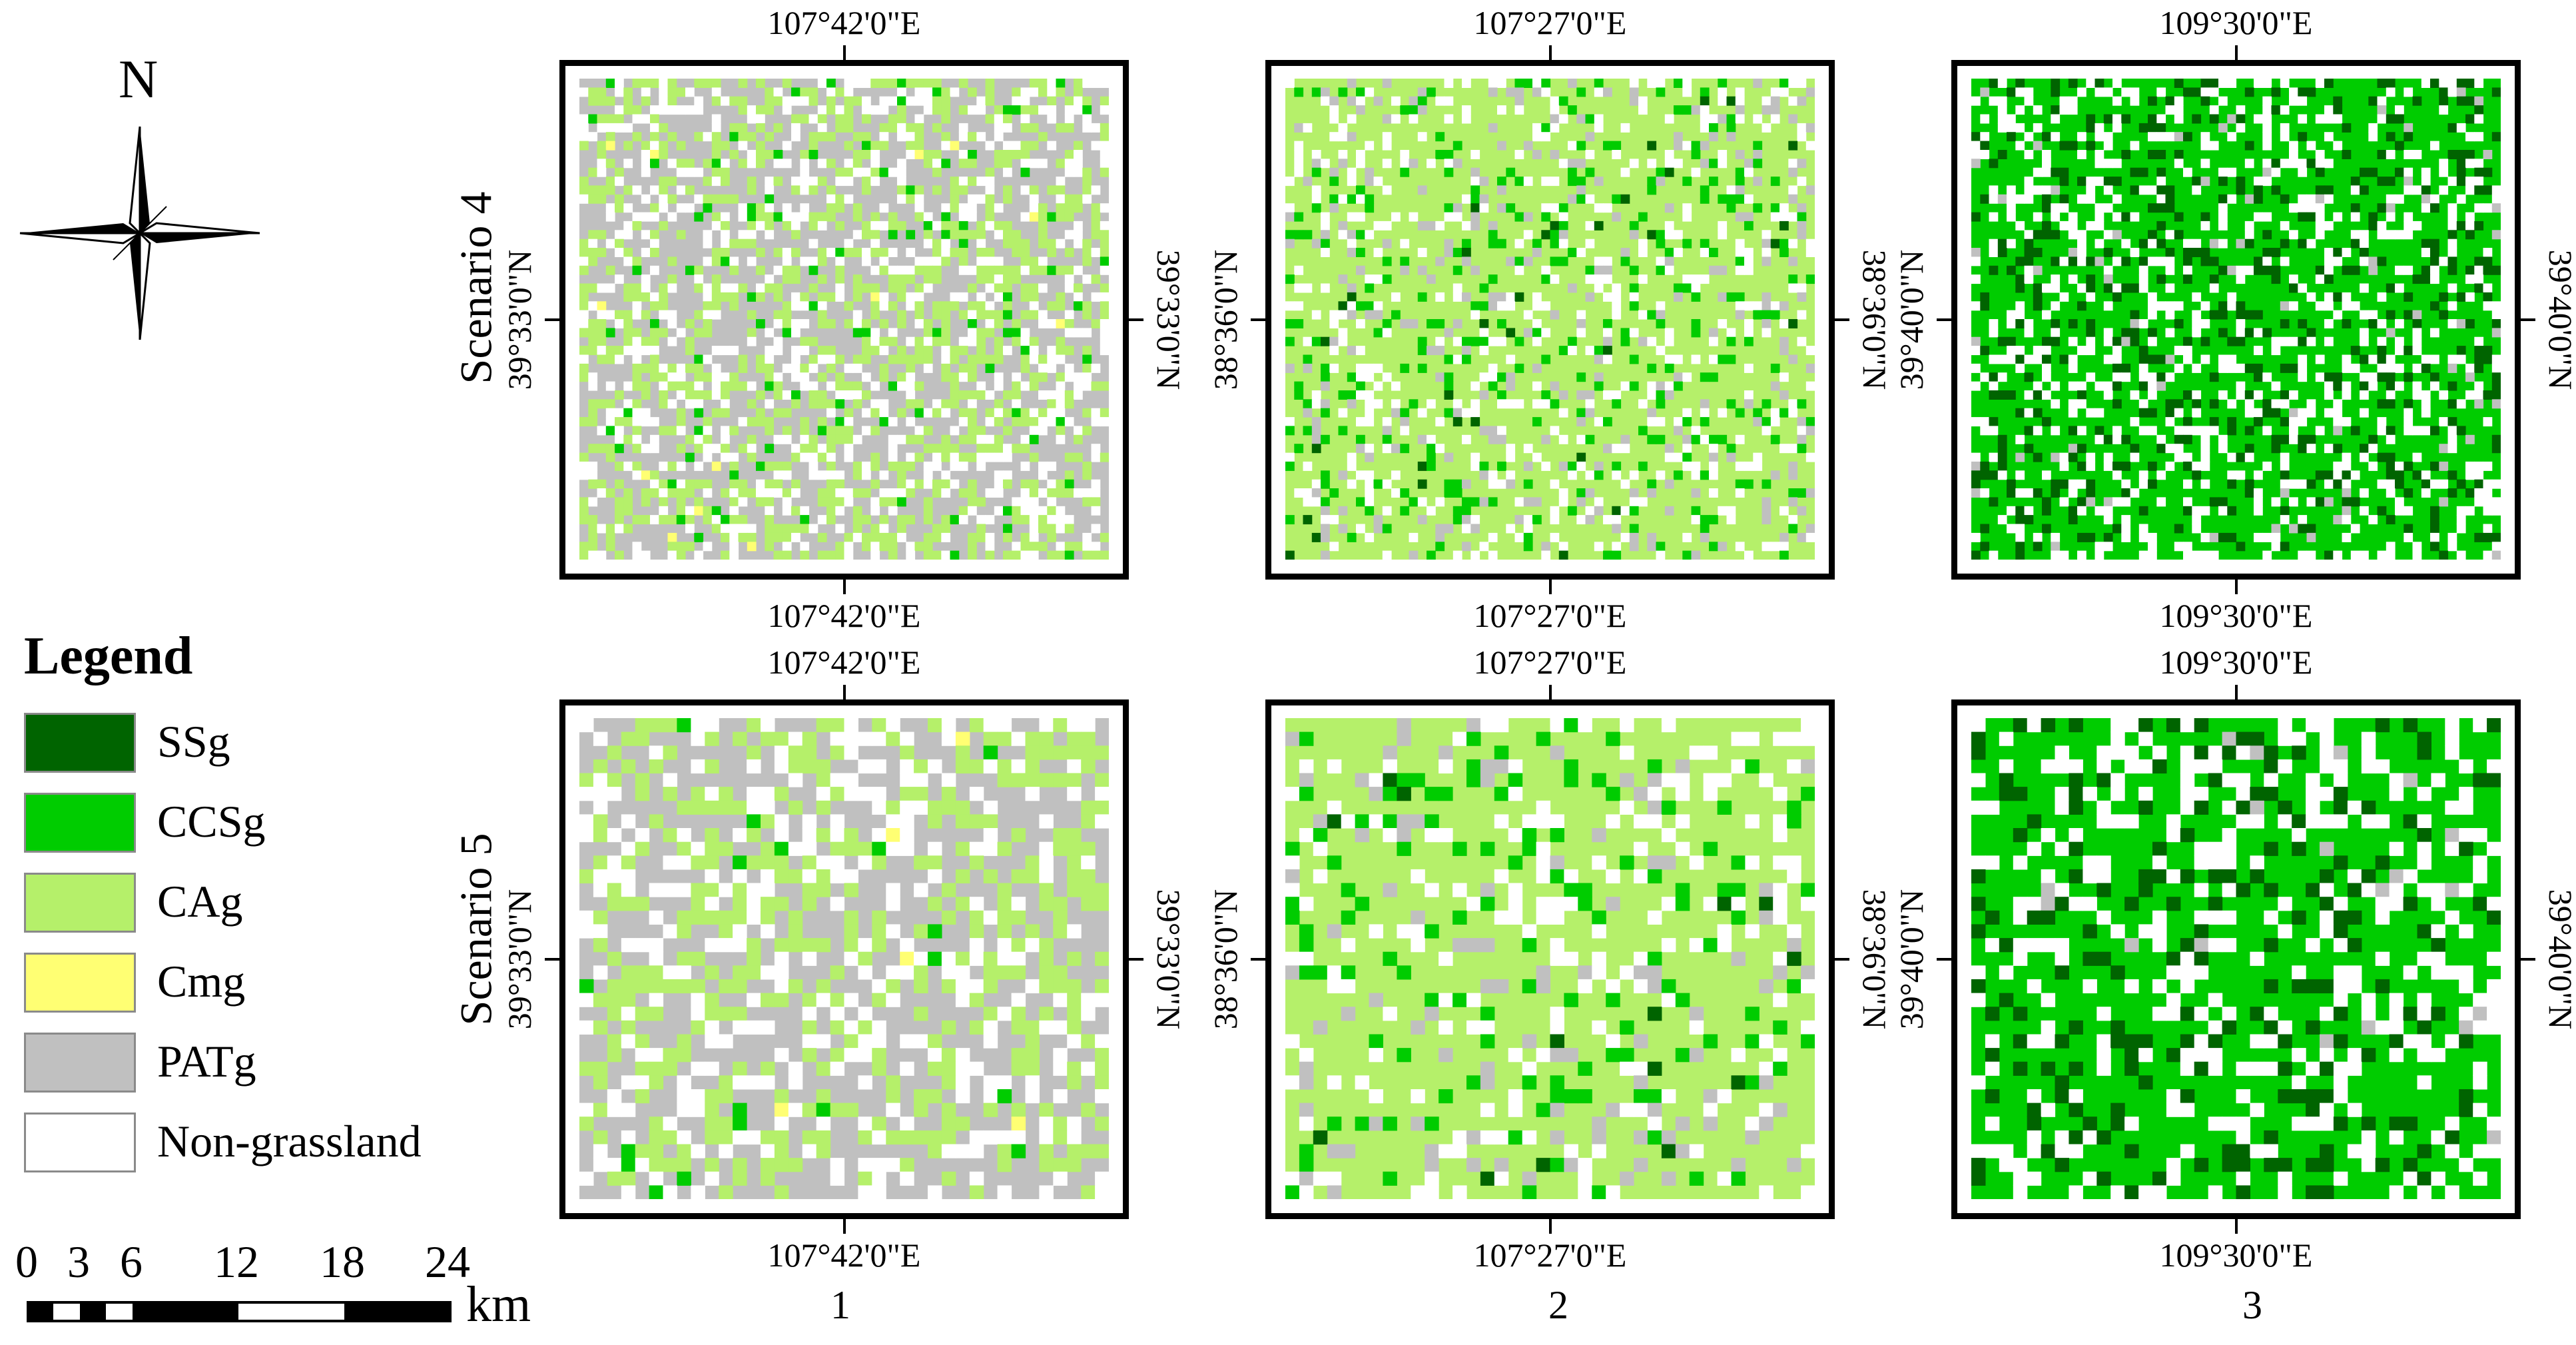 The image size is (2576, 1345). What do you see at coordinates (139, 79) in the screenshot?
I see `north-label: N` at bounding box center [139, 79].